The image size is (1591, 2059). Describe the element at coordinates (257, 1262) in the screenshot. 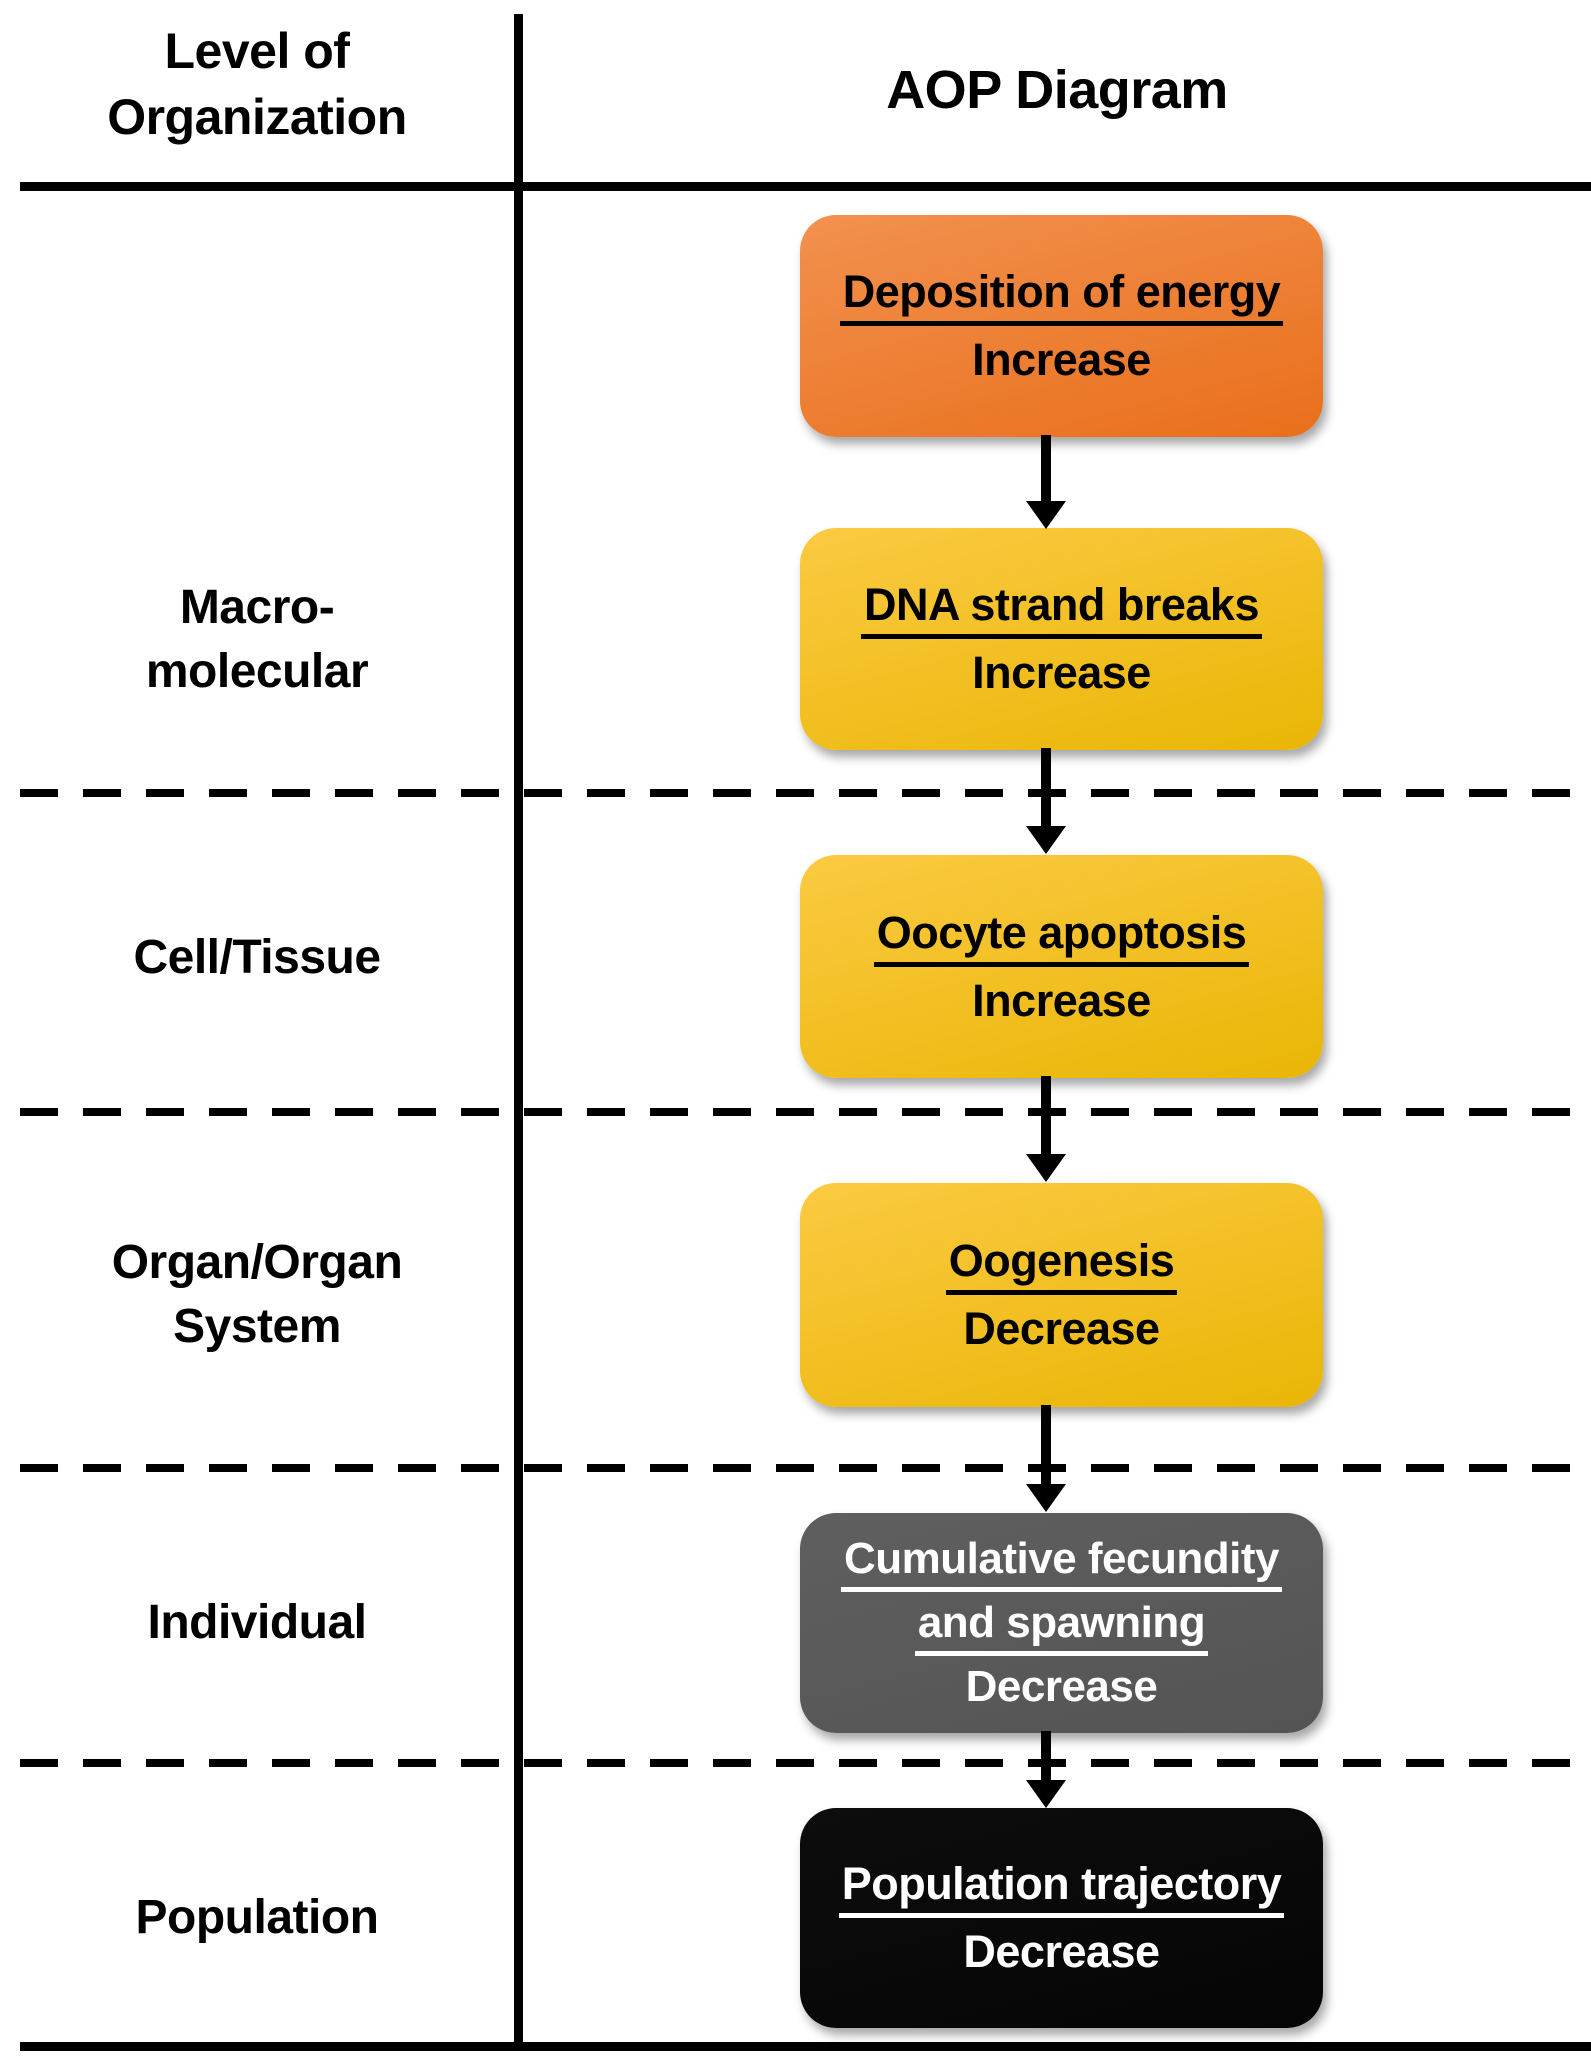

I see `level-label-line: Organ/Organ` at that location.